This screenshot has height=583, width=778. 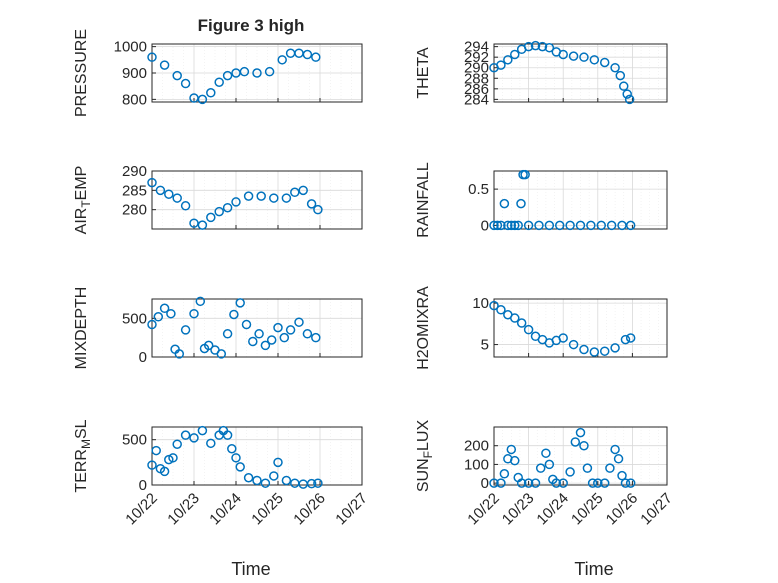 What do you see at coordinates (134, 99) in the screenshot?
I see `y-tick-label: 800` at bounding box center [134, 99].